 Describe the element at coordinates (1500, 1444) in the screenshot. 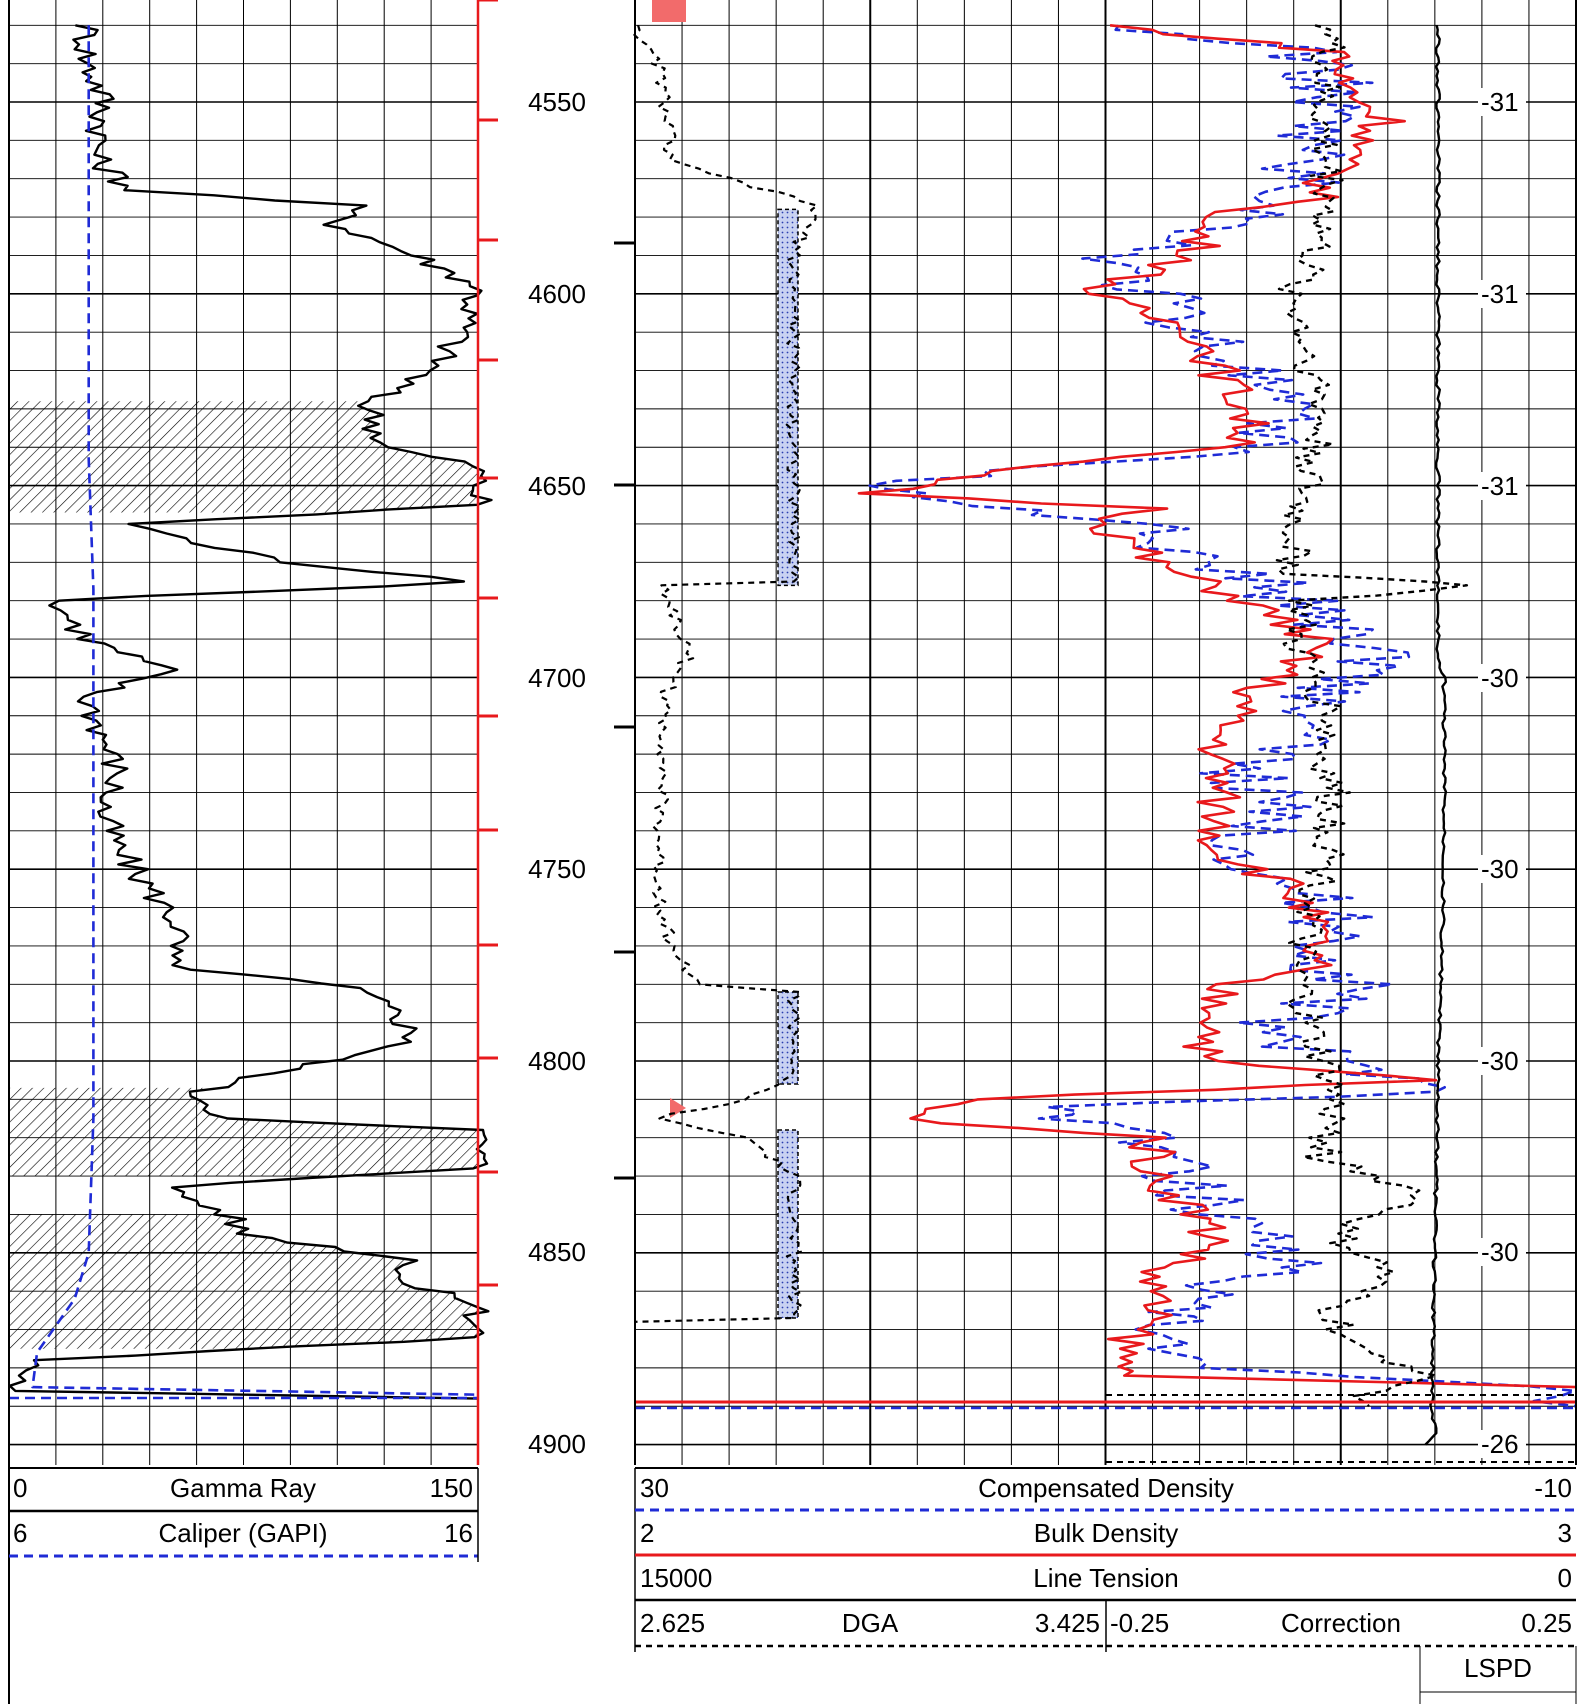

I see `tension-scale-label: -26` at that location.